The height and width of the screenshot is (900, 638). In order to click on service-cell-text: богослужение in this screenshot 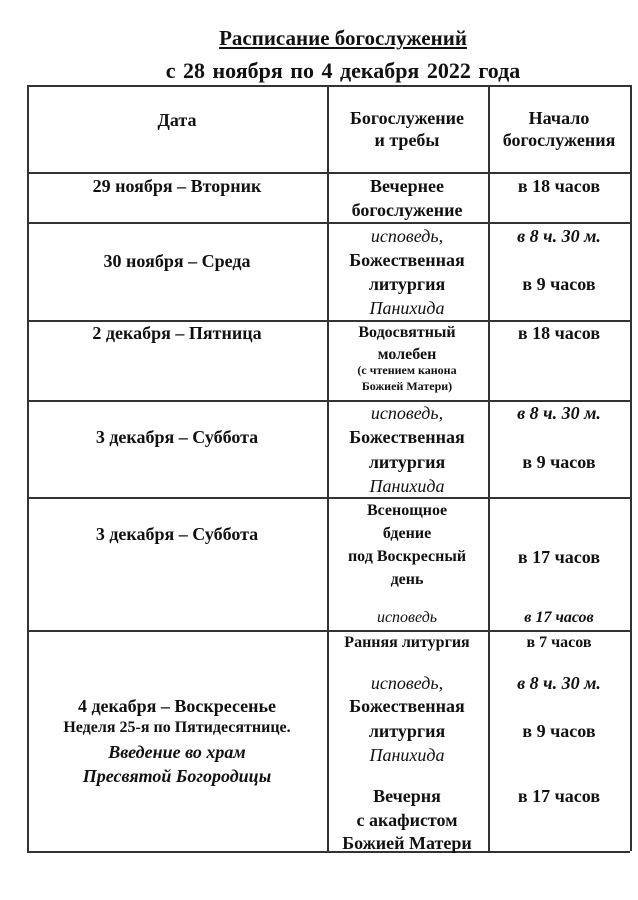, I will do `click(407, 210)`.